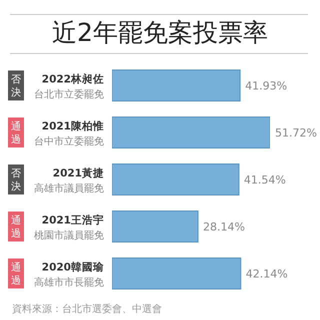 The image size is (320, 320). Describe the element at coordinates (73, 220) in the screenshot. I see `y-tick-label: 2021王浩宇` at that location.